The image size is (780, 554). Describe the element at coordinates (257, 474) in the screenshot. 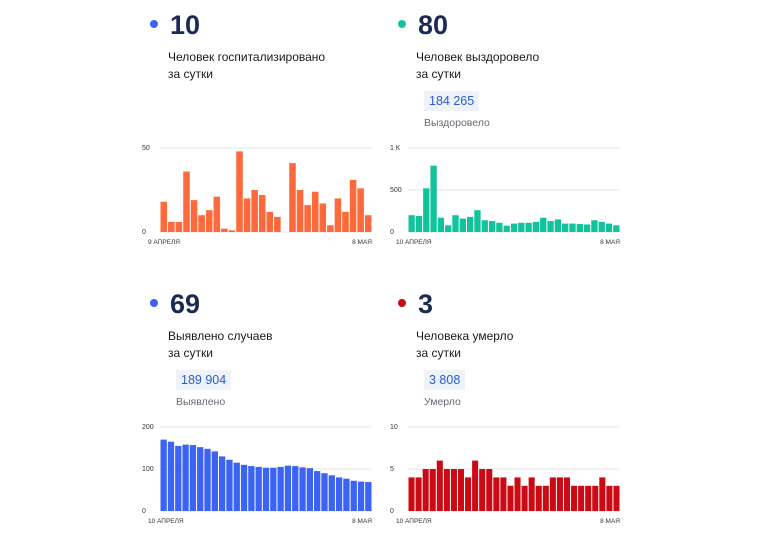

I see `chart-detected: 0 100 200 10 АПРЕЛЯ 8 МАЯ` at that location.